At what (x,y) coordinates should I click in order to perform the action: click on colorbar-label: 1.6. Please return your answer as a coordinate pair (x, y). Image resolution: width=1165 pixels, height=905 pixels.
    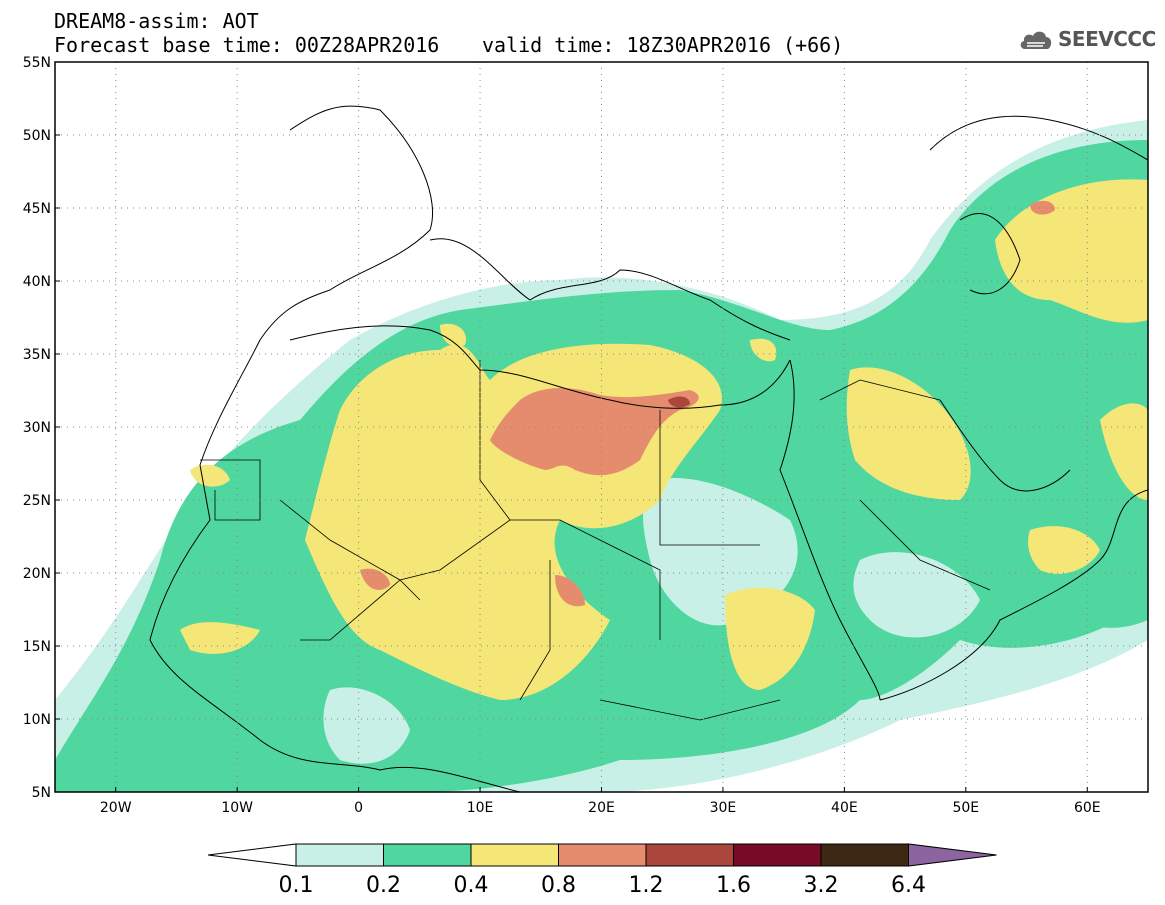
    Looking at the image, I should click on (733, 885).